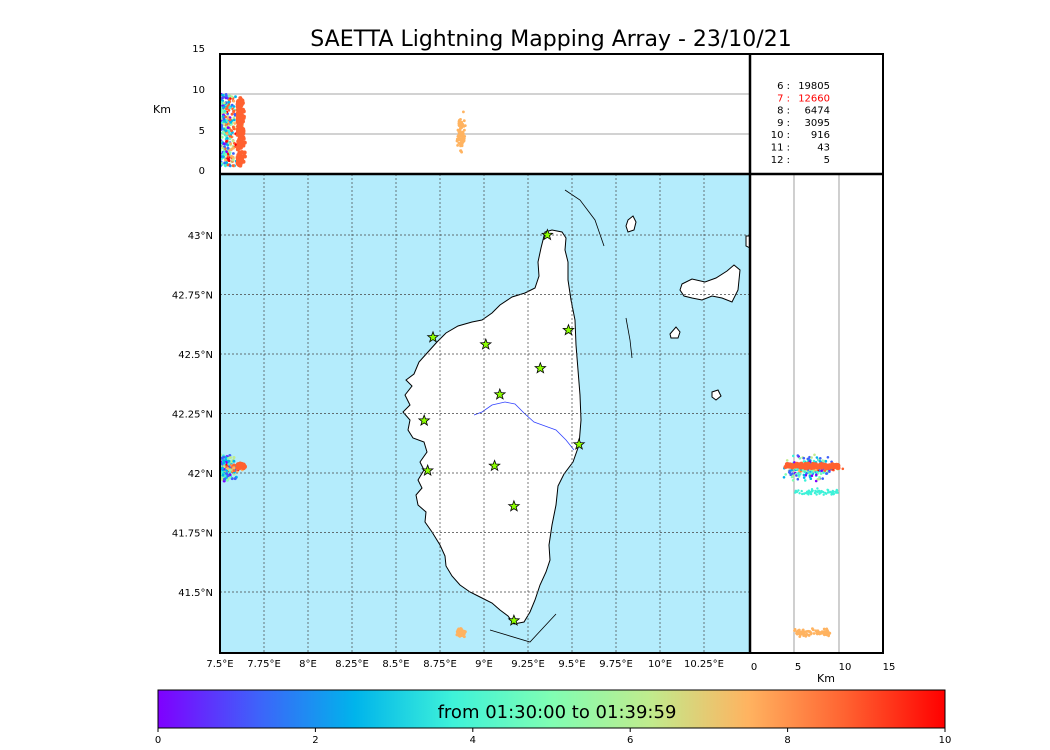 Image resolution: width=1050 pixels, height=750 pixels. I want to click on side-tick-15: 15, so click(889, 667).